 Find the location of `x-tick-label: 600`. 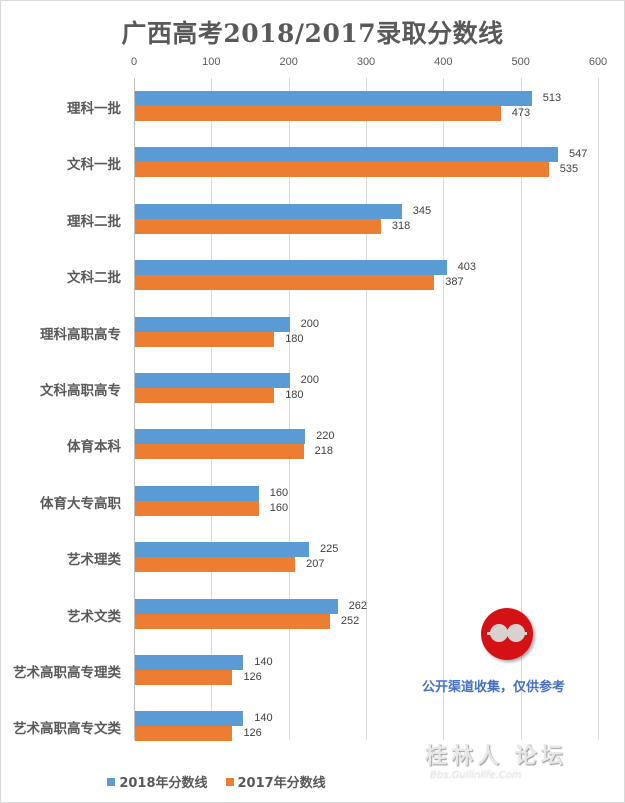

x-tick-label: 600 is located at coordinates (598, 62).